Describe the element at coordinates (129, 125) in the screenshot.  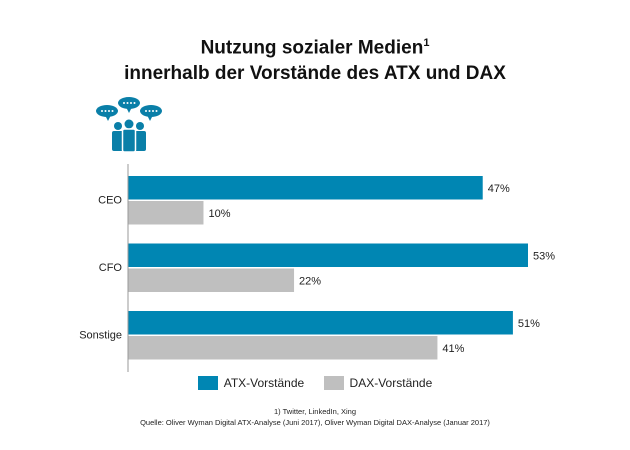
I see `people-speech-bubbles-icon` at that location.